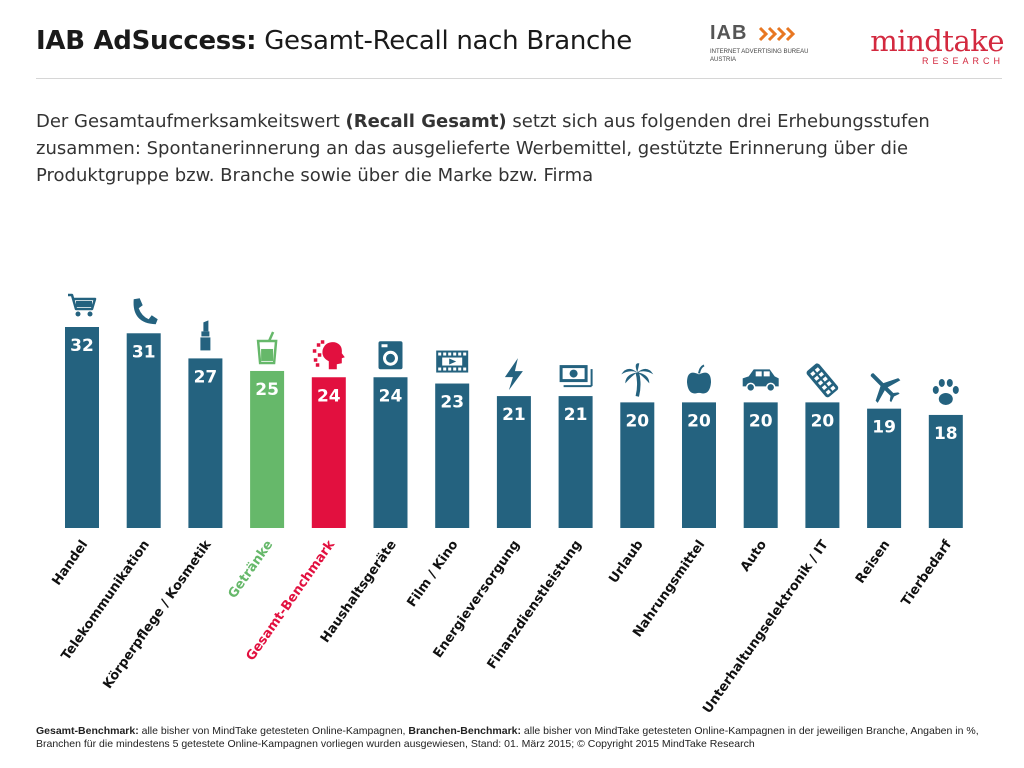 The height and width of the screenshot is (768, 1024). What do you see at coordinates (626, 562) in the screenshot?
I see `category-label-10: Urlaub` at bounding box center [626, 562].